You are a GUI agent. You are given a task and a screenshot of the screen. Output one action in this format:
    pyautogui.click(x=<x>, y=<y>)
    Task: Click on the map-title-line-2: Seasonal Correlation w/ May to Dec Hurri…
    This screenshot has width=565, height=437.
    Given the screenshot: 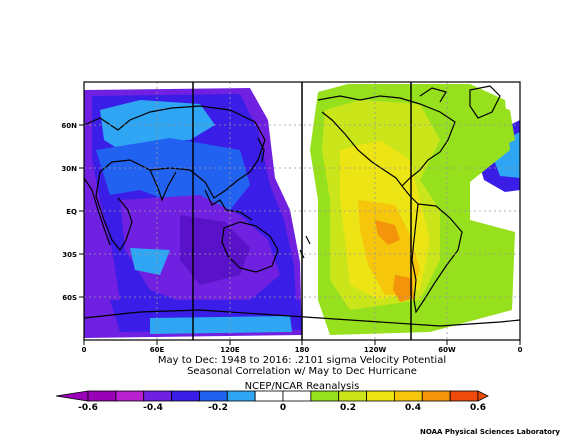 What is the action you would take?
    pyautogui.click(x=302, y=371)
    